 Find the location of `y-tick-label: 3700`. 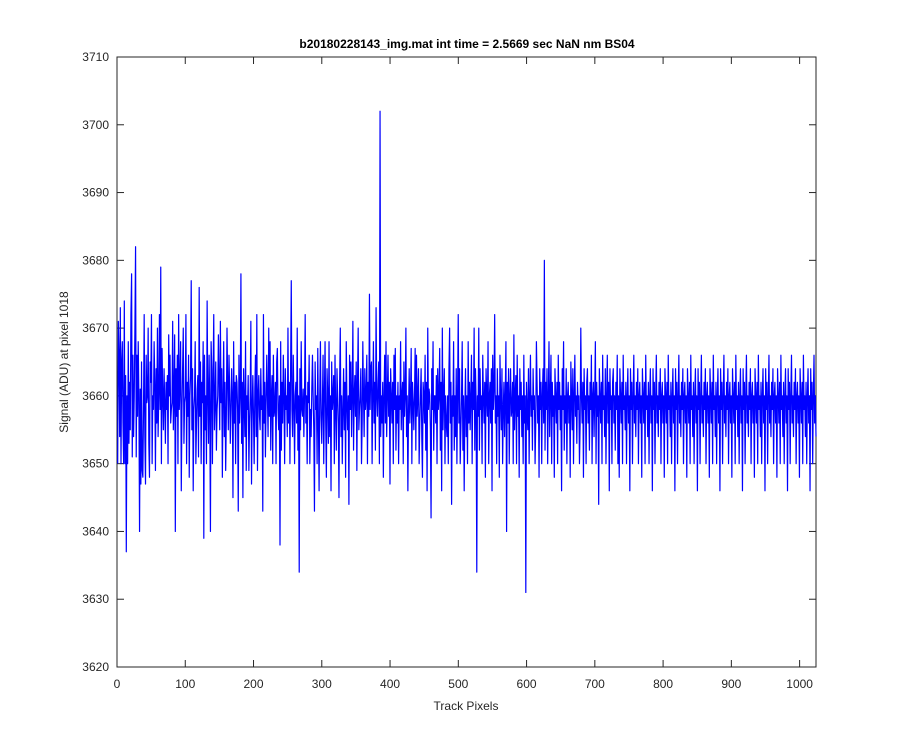

y-tick-label: 3700 is located at coordinates (95, 125).